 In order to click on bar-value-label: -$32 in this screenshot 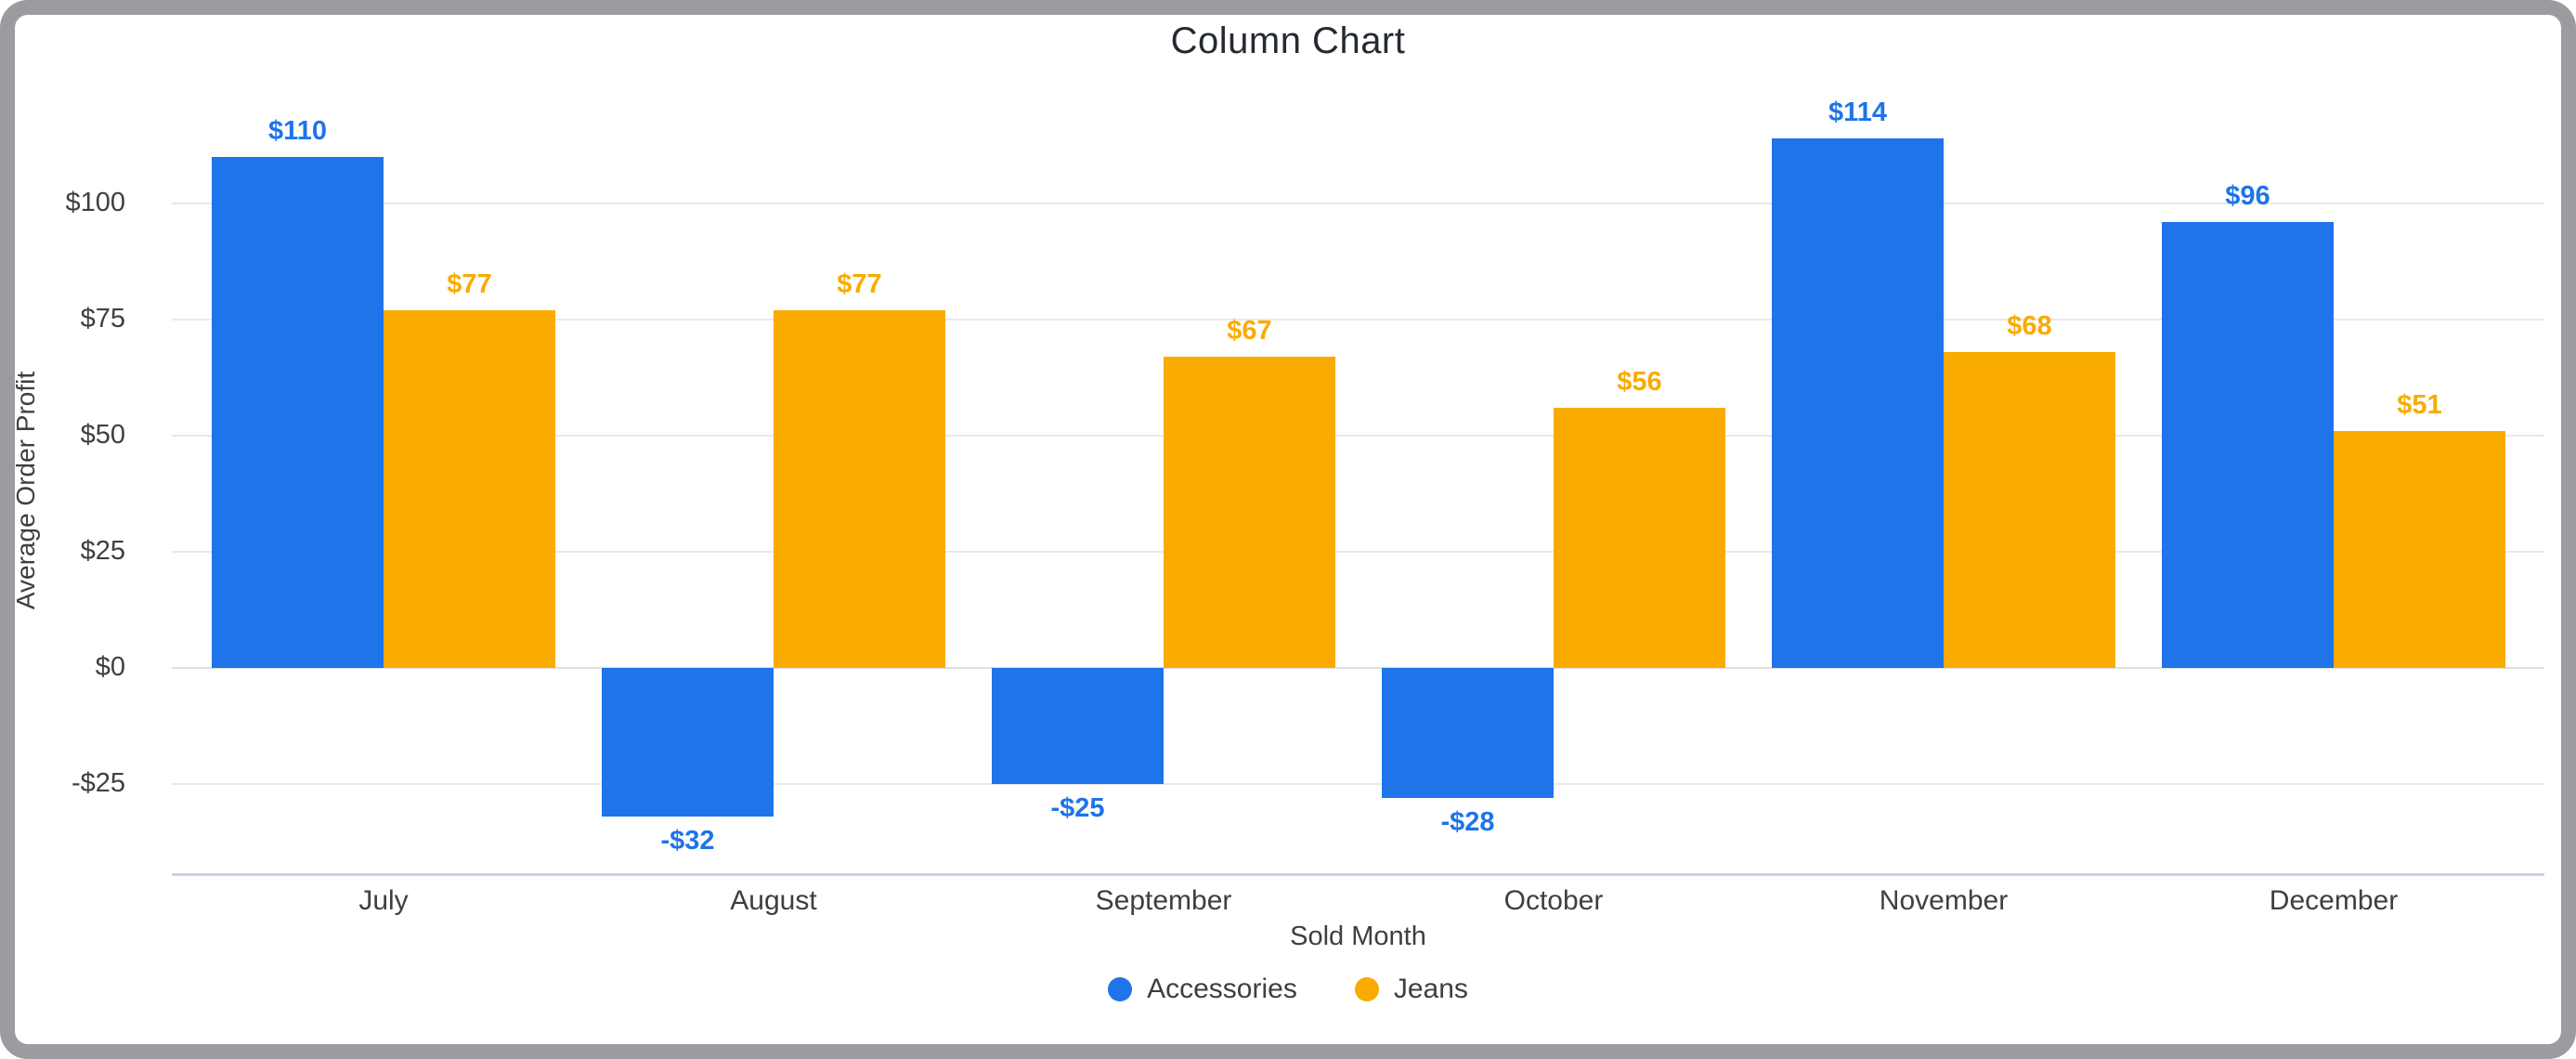, I will do `click(687, 841)`.